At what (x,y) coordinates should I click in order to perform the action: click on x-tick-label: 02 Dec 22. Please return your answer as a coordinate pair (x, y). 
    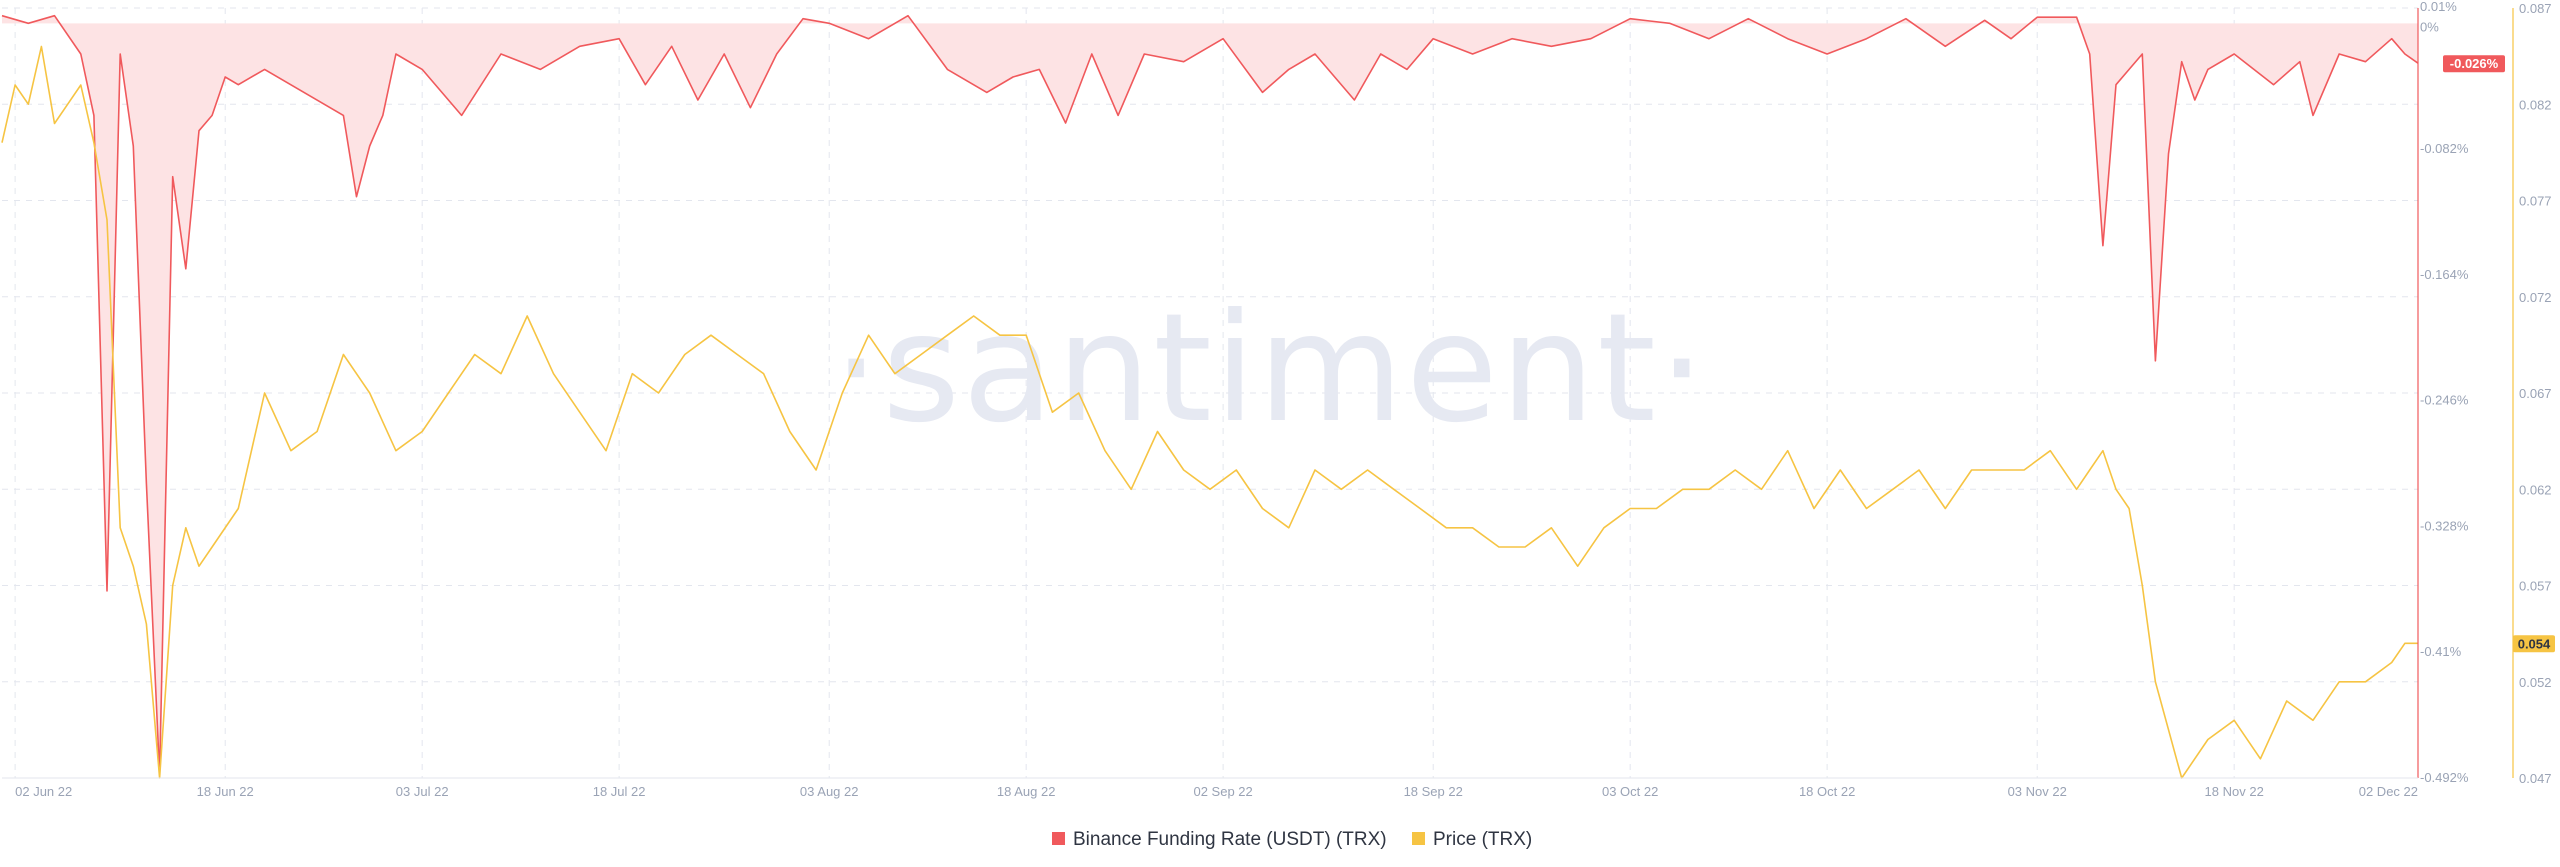
    Looking at the image, I should click on (2388, 791).